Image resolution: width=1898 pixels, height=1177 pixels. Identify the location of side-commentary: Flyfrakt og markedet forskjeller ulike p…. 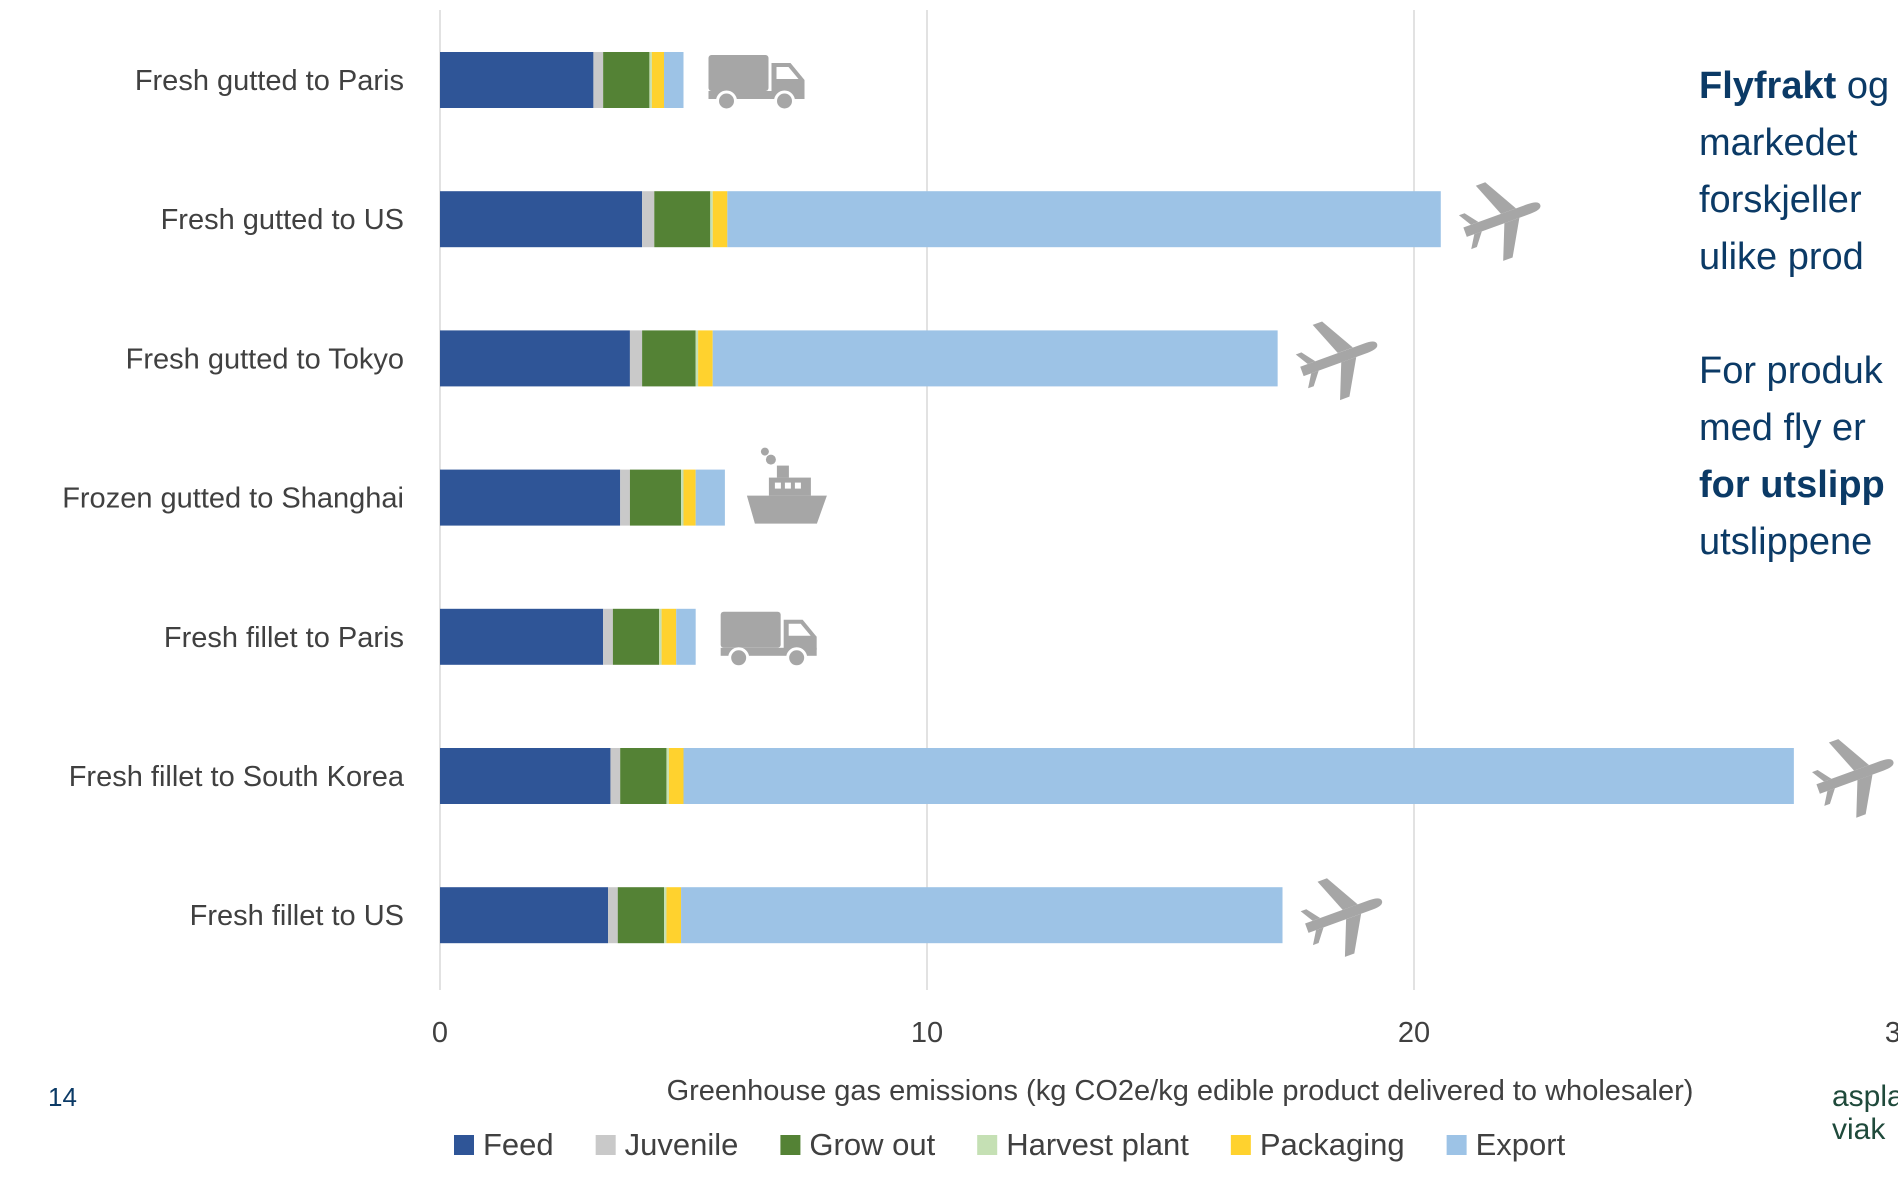
(1798, 314).